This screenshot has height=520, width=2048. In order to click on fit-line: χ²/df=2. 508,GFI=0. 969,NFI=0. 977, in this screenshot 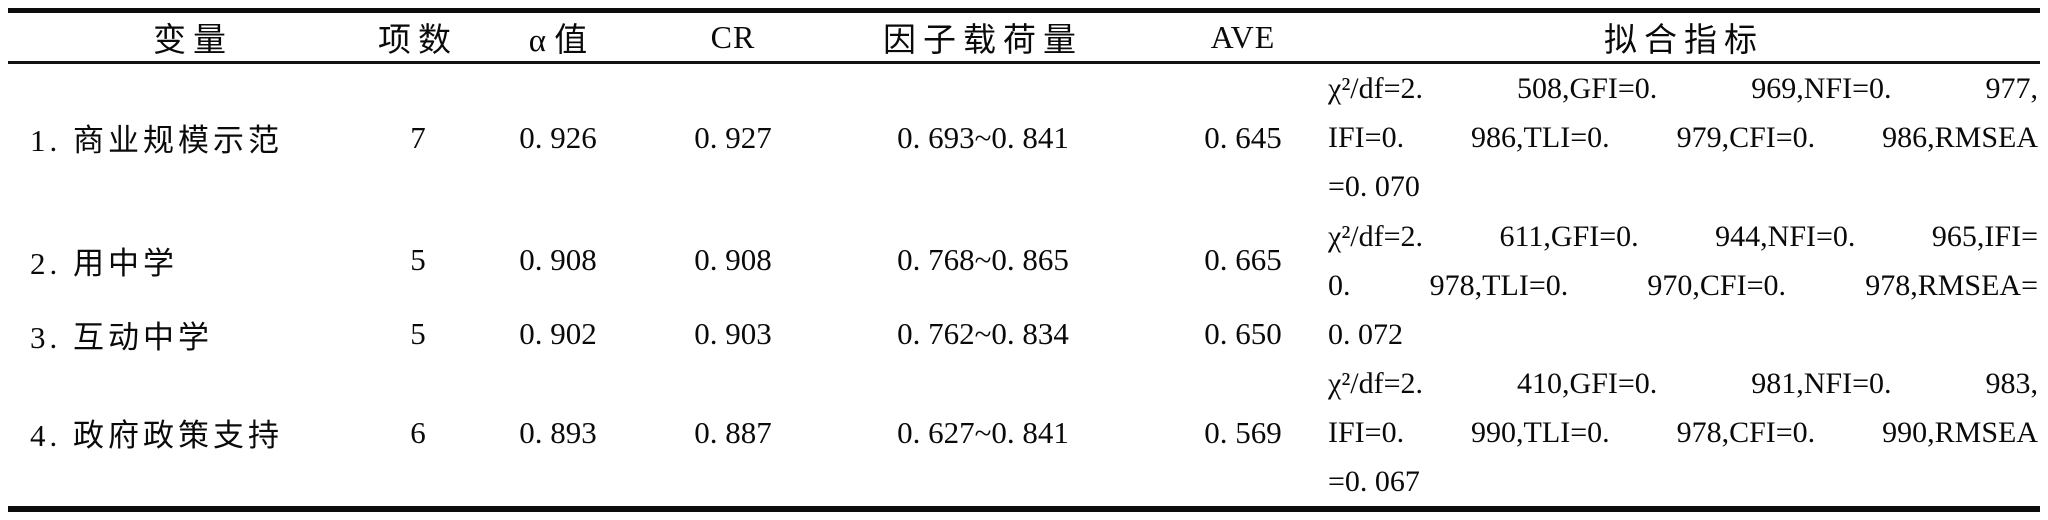, I will do `click(1683, 88)`.